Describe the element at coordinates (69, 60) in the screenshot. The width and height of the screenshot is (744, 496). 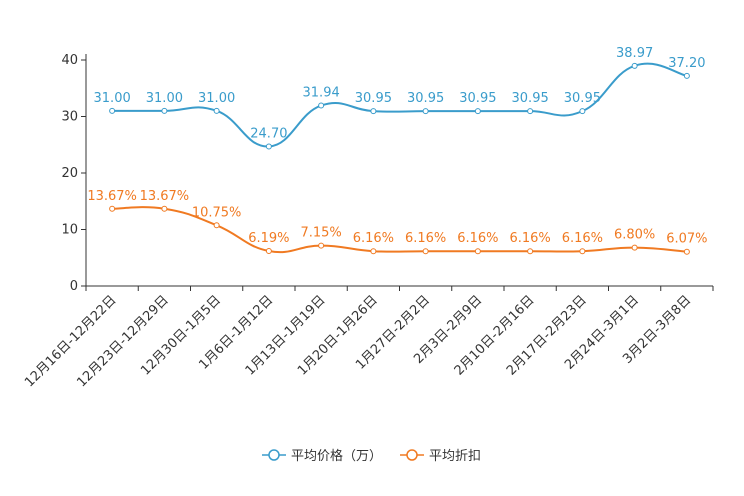
I see `y-tick-label: 40` at that location.